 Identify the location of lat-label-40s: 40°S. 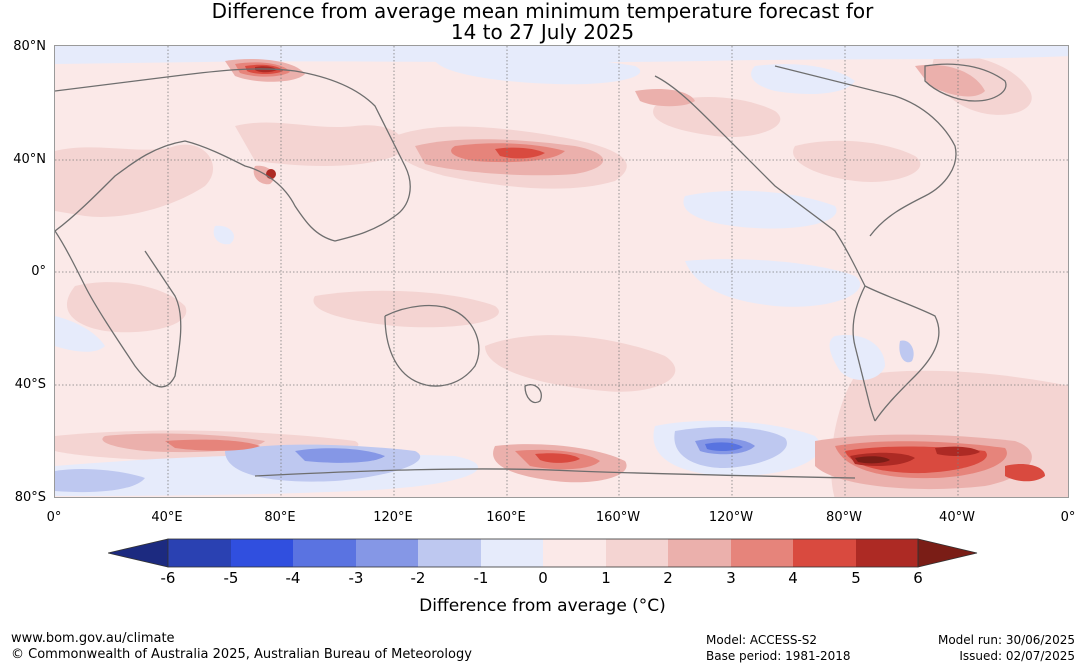
(30, 384).